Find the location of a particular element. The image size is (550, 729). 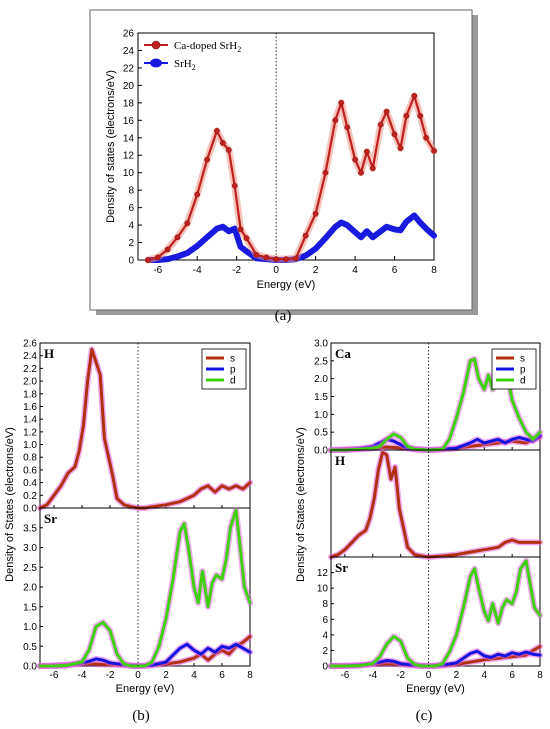

legend-srh2-marker is located at coordinates (156, 63).